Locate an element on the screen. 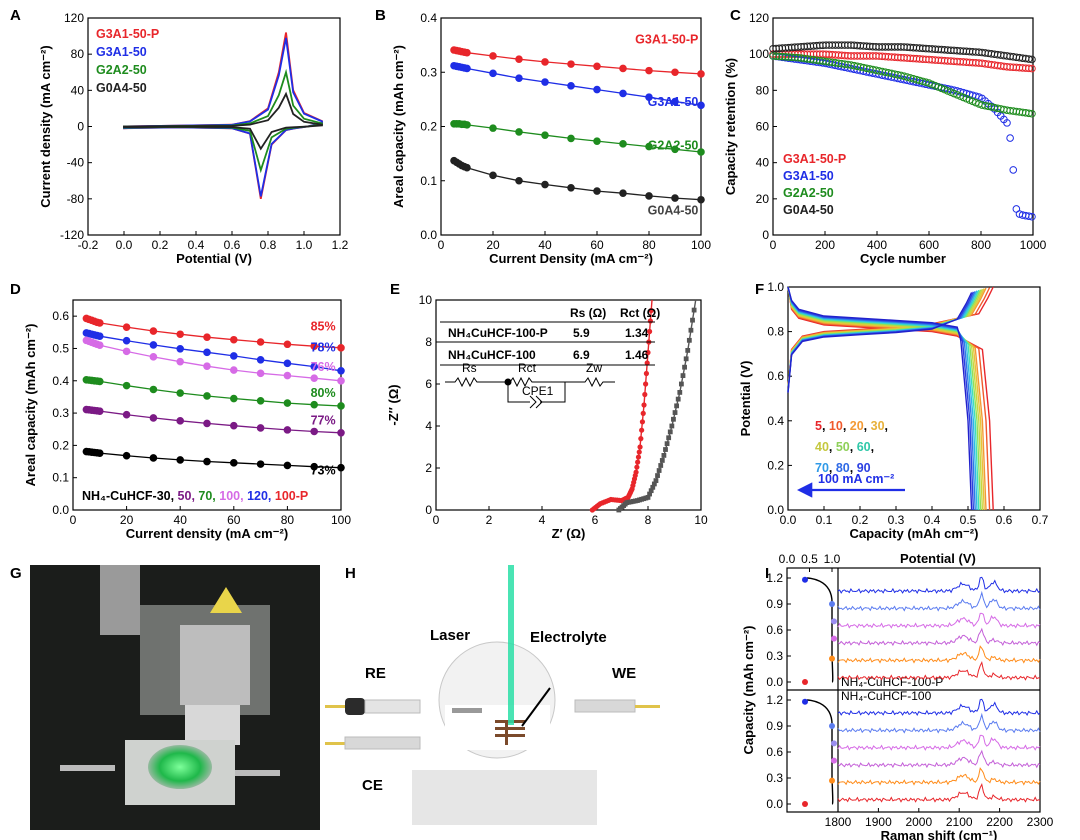 The height and width of the screenshot is (840, 1080). y-tick-label: 0.1 is located at coordinates (428, 181).